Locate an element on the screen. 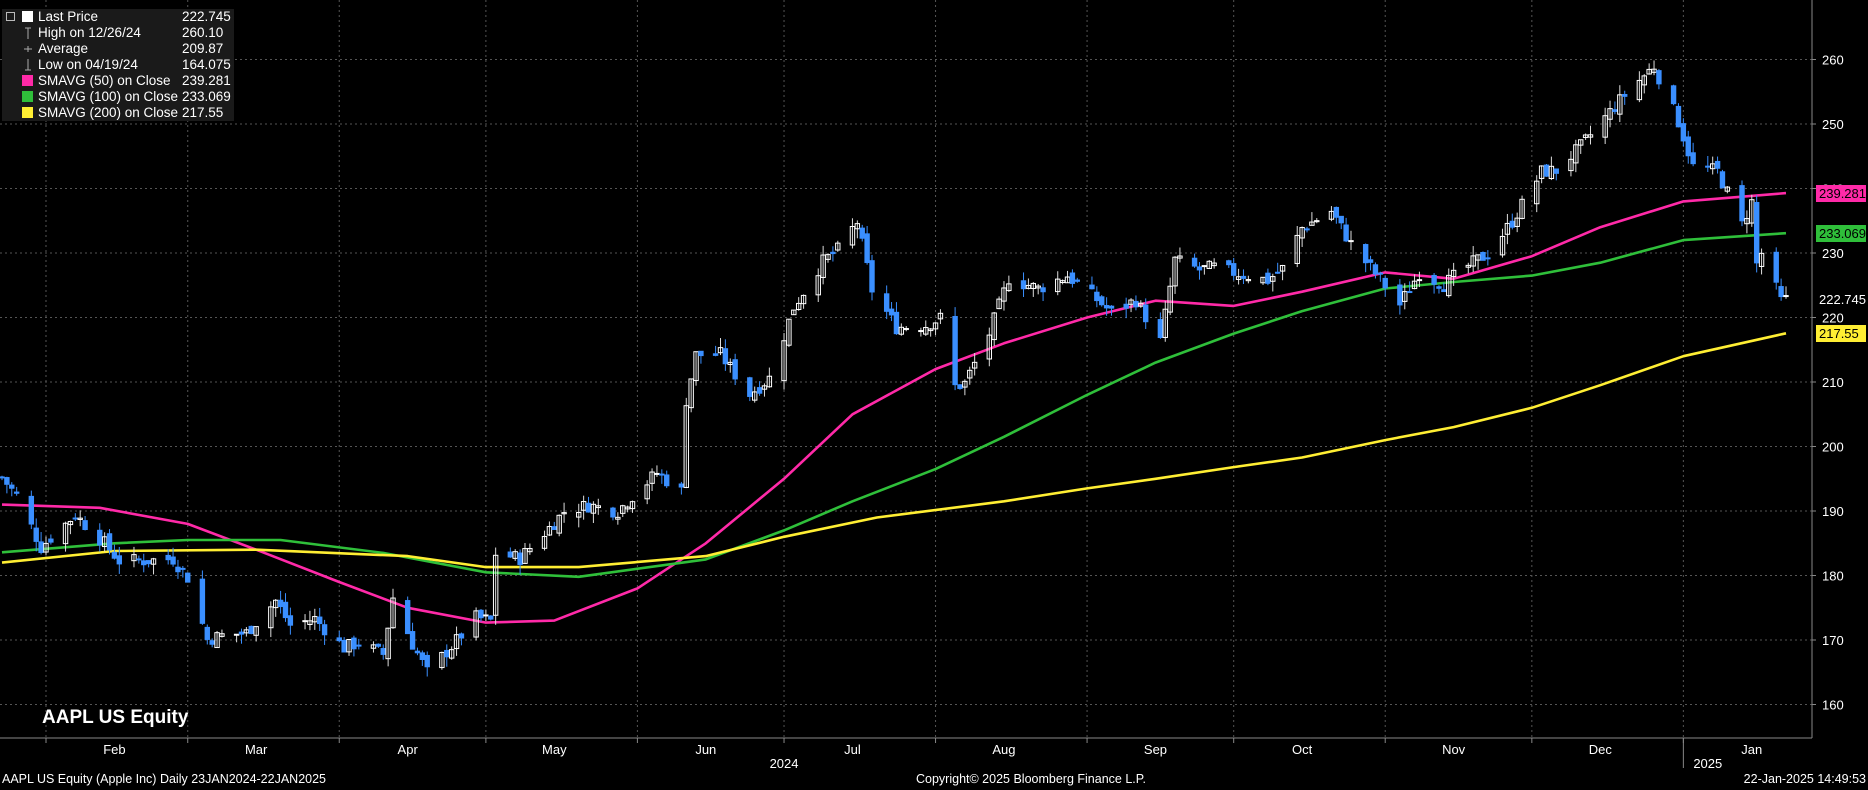 This screenshot has height=790, width=1868. legend-sma200: SMAVG (200) on Close 217.55 is located at coordinates (118, 113).